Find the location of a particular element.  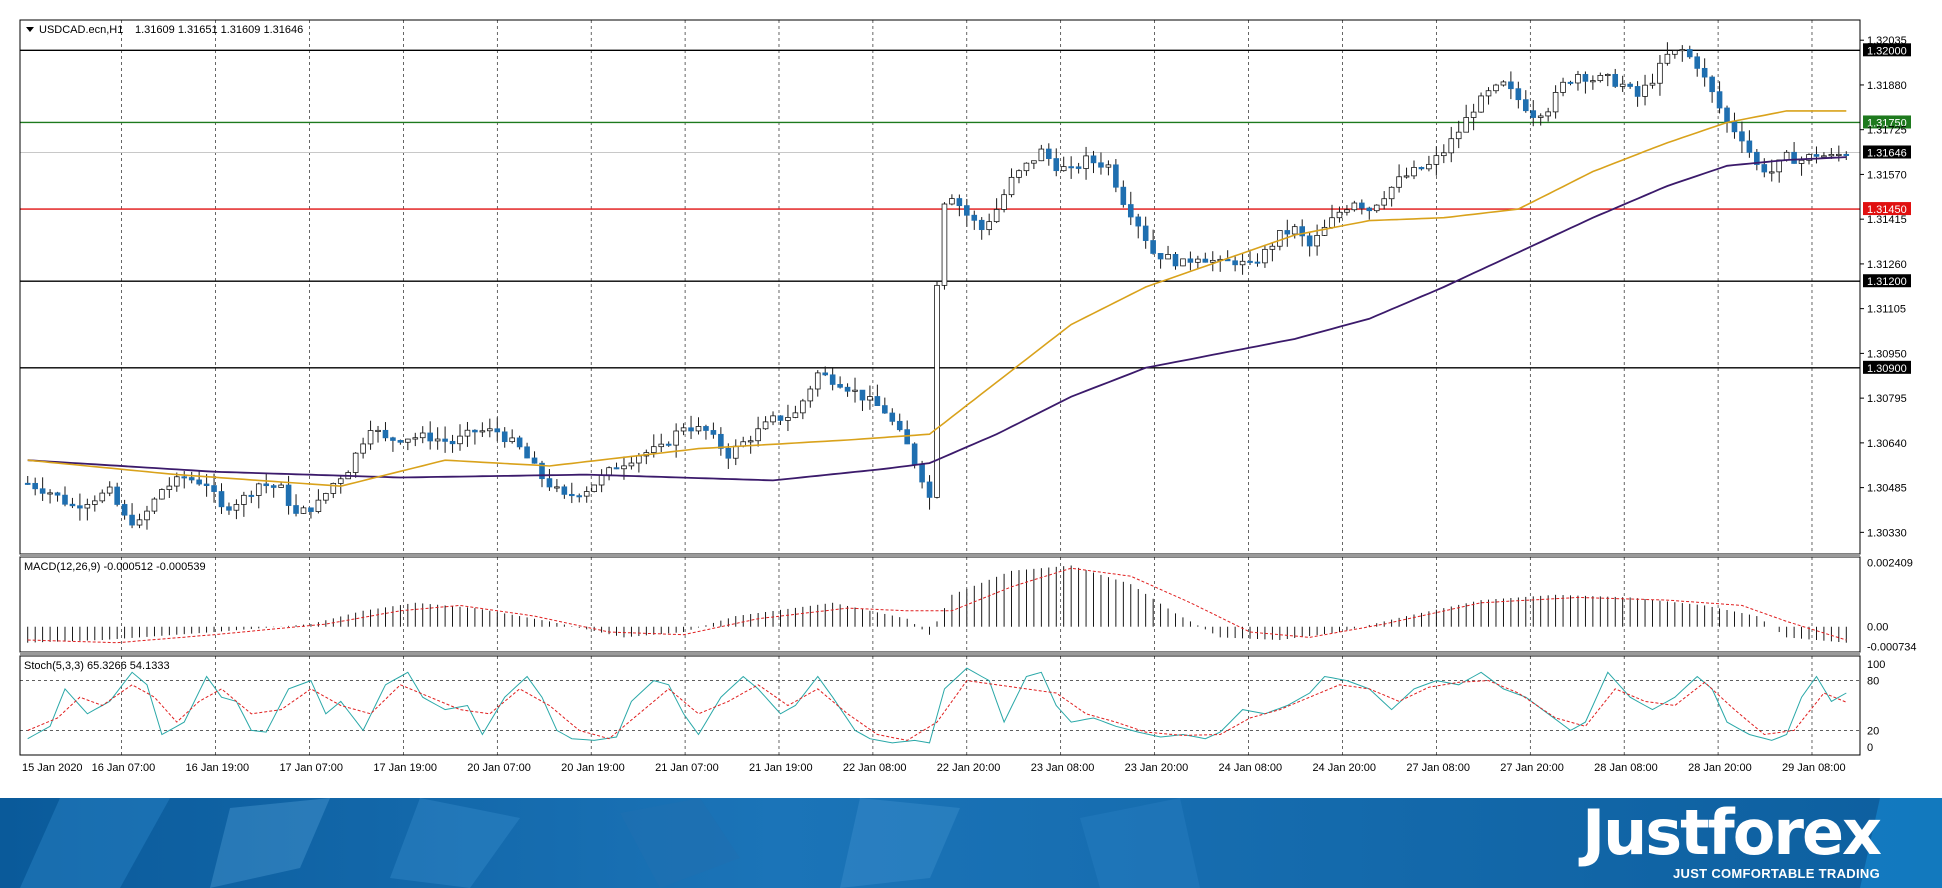

price-tick-label: 1.30485 is located at coordinates (1887, 489).